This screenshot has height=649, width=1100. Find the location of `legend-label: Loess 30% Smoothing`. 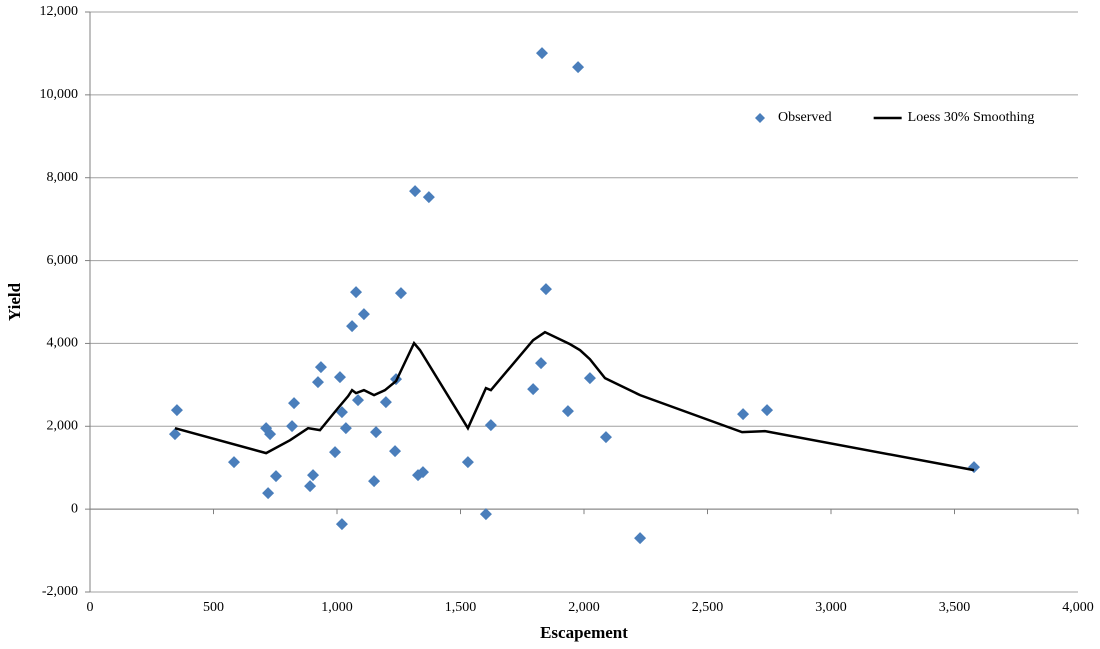

legend-label: Loess 30% Smoothing is located at coordinates (971, 117).